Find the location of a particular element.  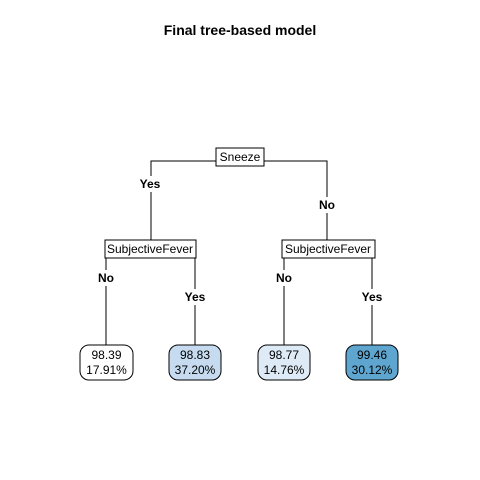

leaf-percent-3: 14.76% is located at coordinates (284, 370).